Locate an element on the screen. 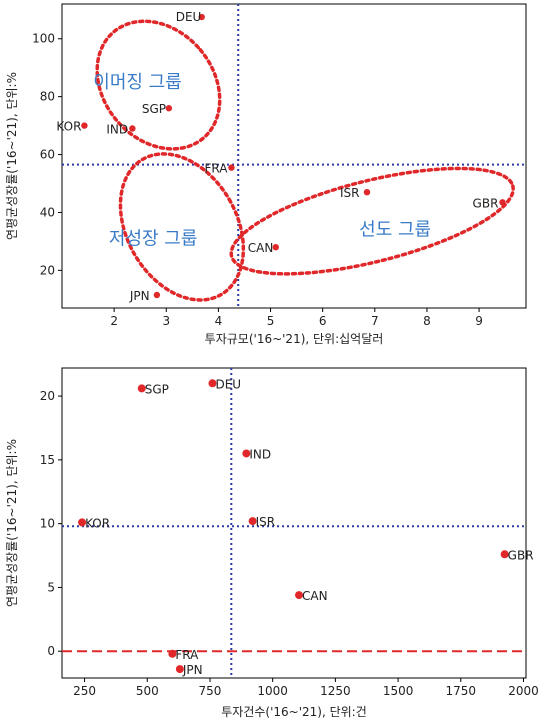  y-tick-label: 60 is located at coordinates (47, 155).